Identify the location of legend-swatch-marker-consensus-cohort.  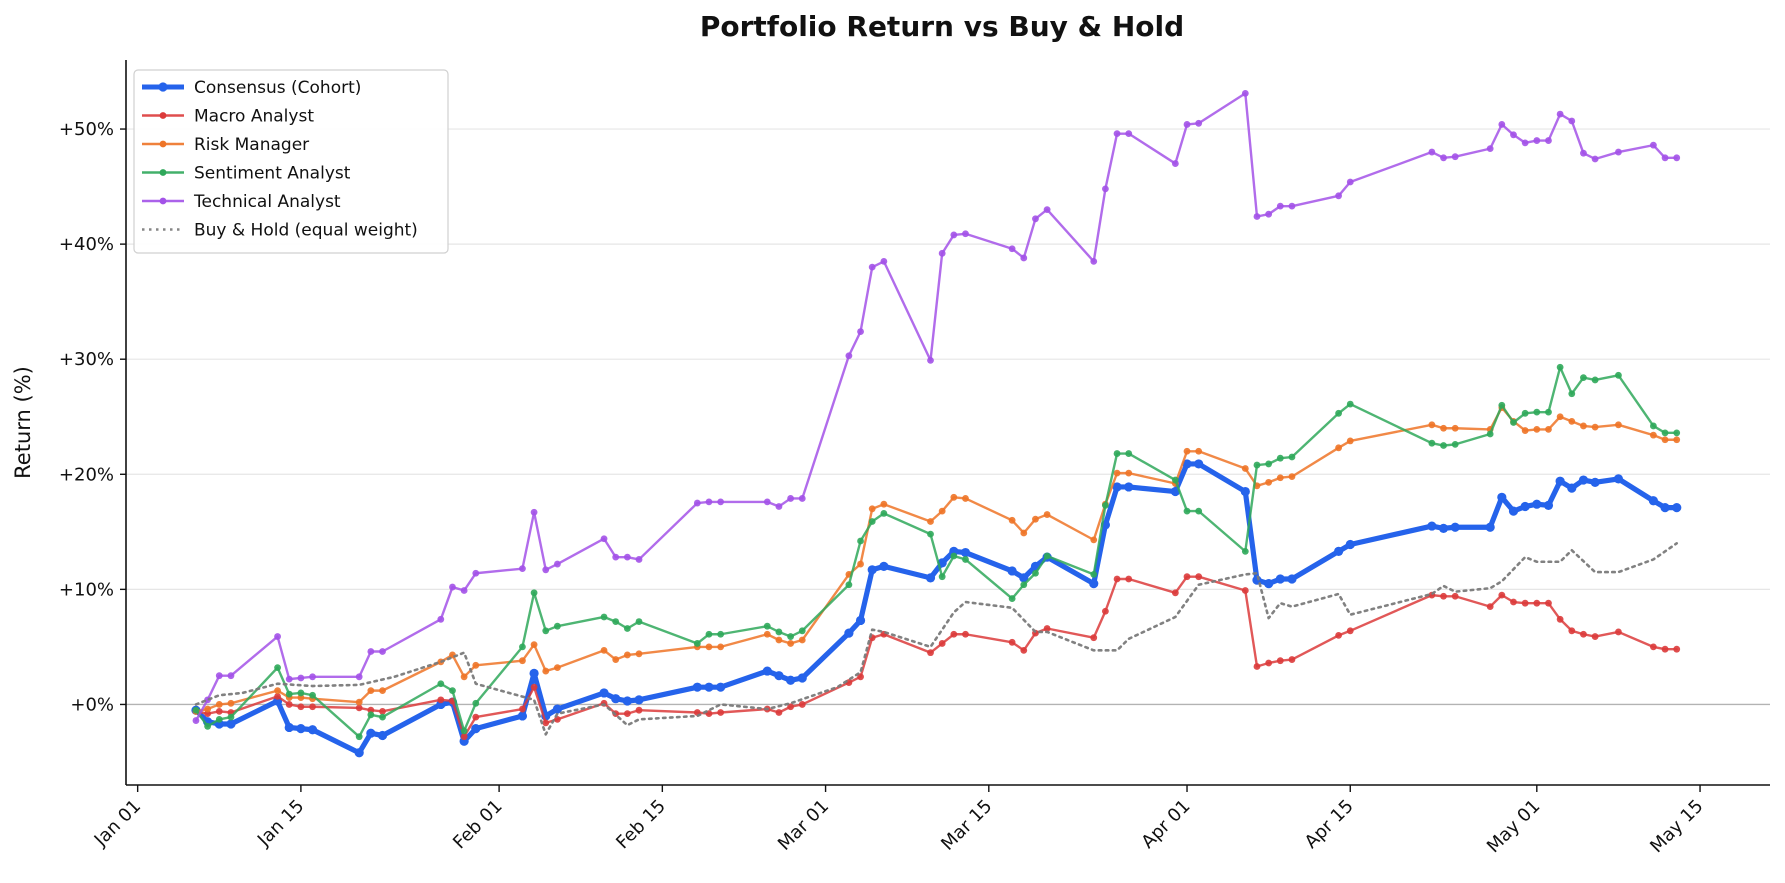
(163, 87).